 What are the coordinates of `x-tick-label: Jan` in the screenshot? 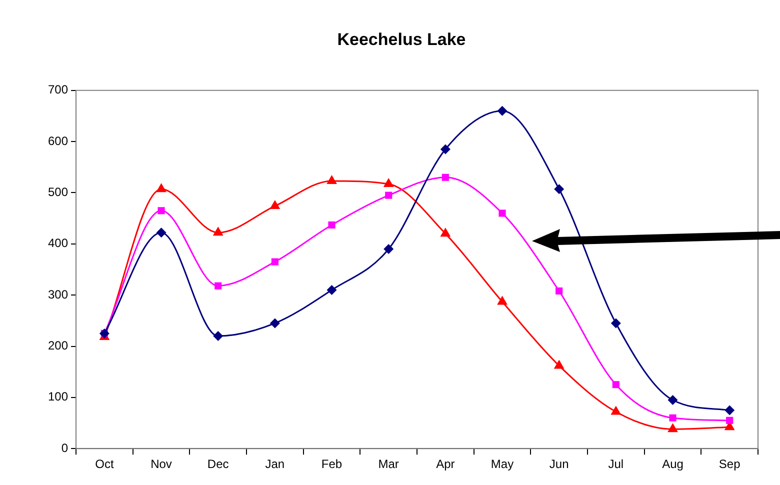 It's located at (275, 464).